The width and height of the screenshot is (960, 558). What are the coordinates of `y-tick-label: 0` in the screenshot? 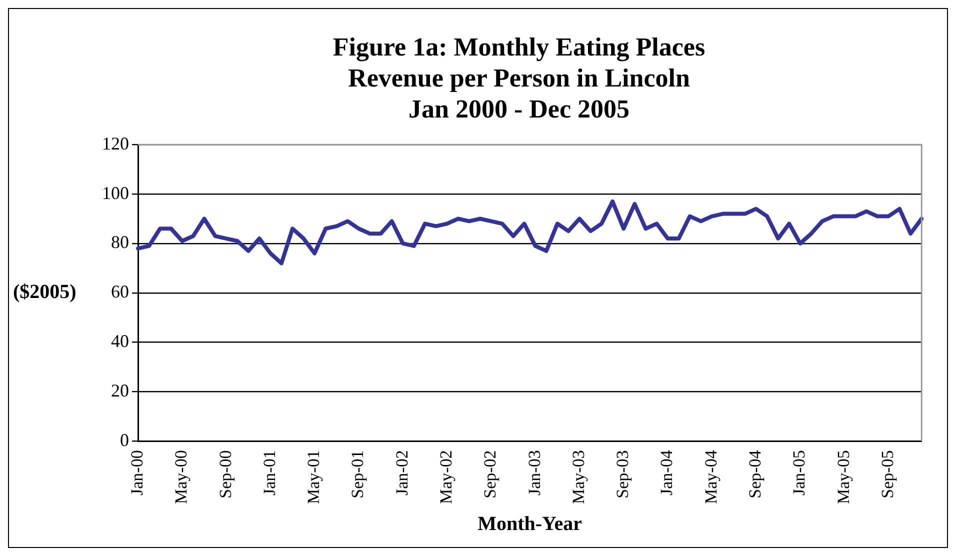 It's located at (124, 440).